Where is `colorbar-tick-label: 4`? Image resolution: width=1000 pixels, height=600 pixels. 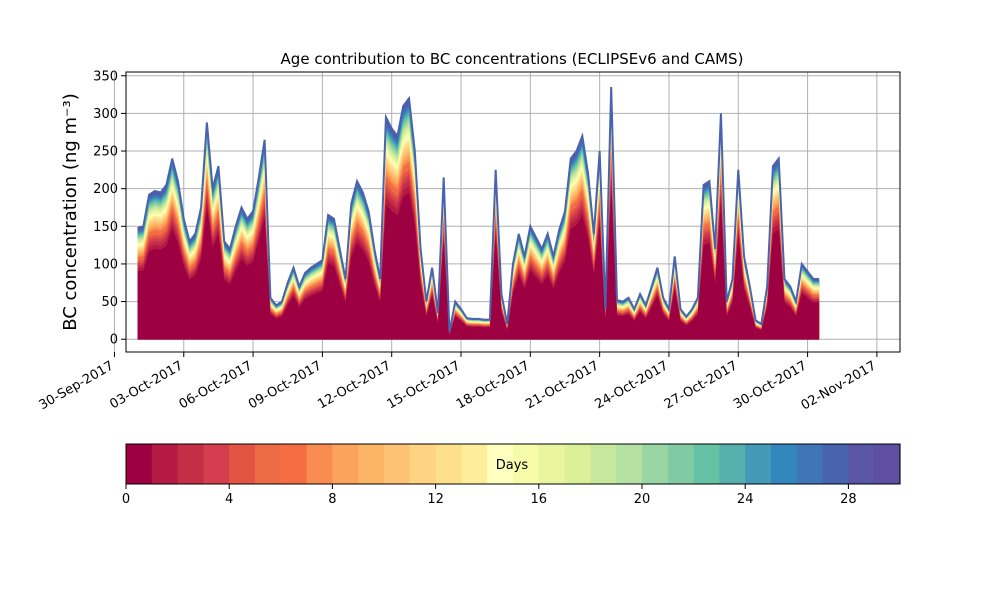
colorbar-tick-label: 4 is located at coordinates (229, 499).